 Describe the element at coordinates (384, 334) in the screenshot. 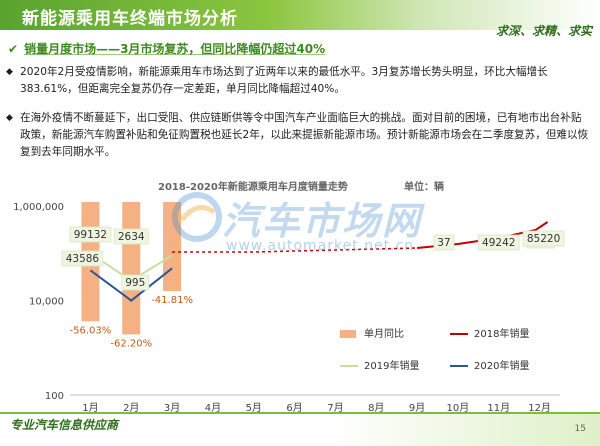

I see `legend-label: 单月同比` at that location.